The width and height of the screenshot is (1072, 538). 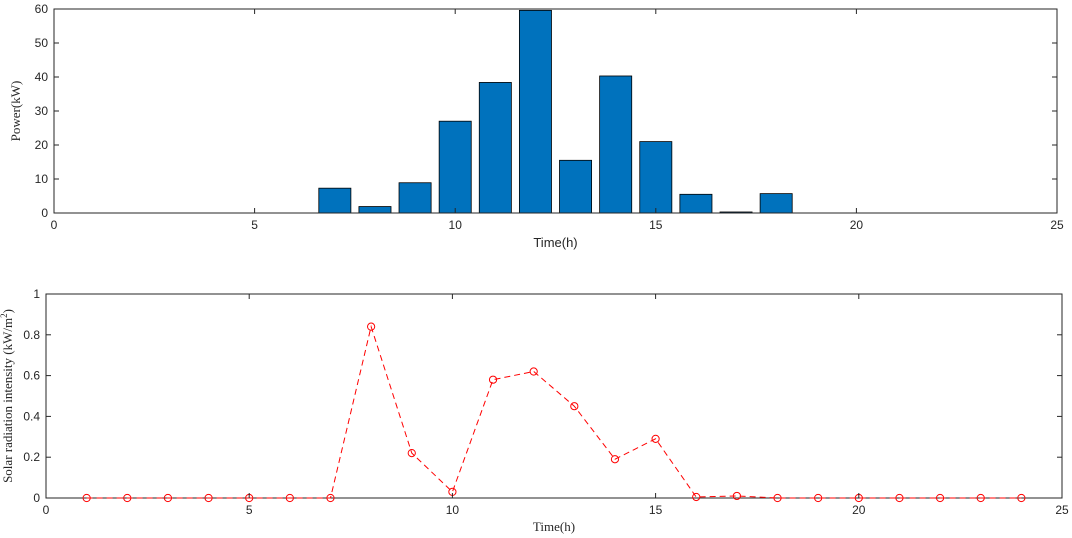 What do you see at coordinates (46, 510) in the screenshot?
I see `bottom-x-tick-label: 0` at bounding box center [46, 510].